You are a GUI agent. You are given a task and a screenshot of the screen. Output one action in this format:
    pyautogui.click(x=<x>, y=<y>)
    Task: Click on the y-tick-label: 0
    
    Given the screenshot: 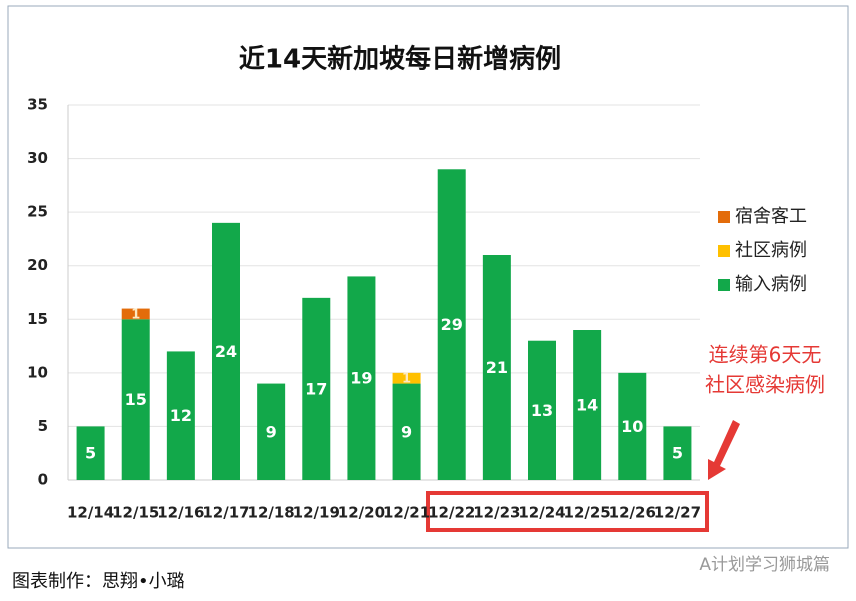 What is the action you would take?
    pyautogui.click(x=43, y=480)
    